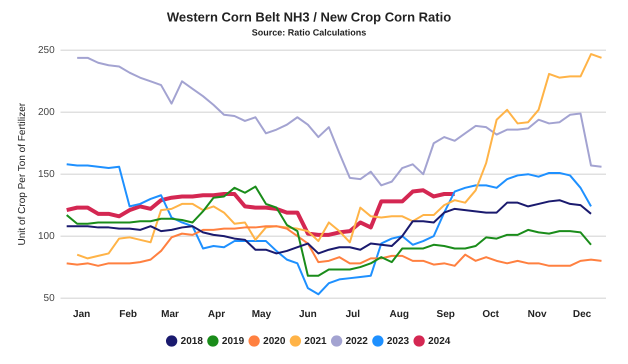 The image size is (628, 364). Describe the element at coordinates (274, 341) in the screenshot. I see `legend-label: 2020` at that location.